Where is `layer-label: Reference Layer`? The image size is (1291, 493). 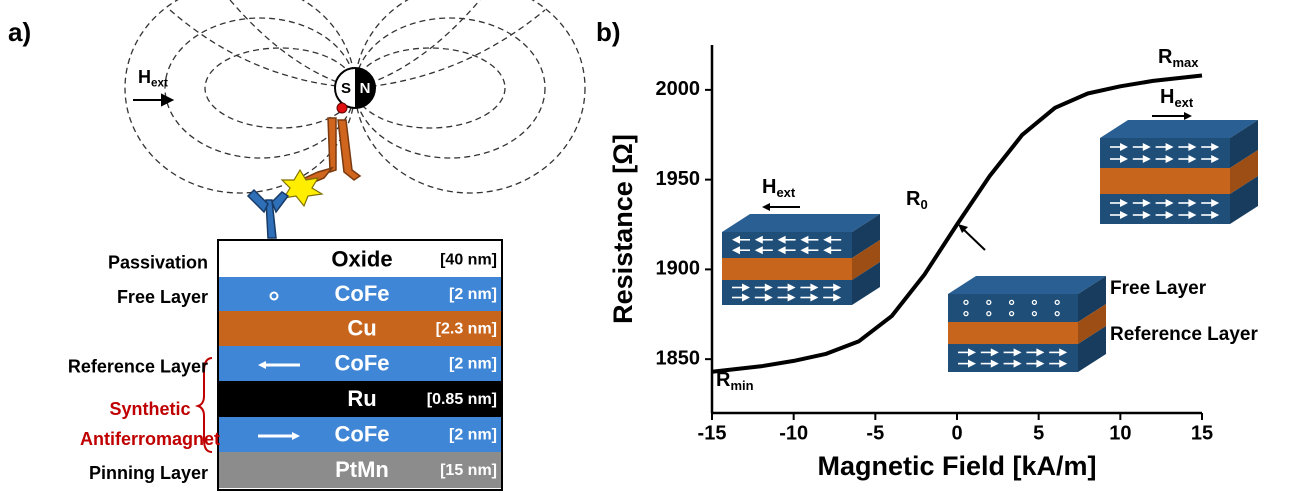
layer-label: Reference Layer is located at coordinates (138, 366).